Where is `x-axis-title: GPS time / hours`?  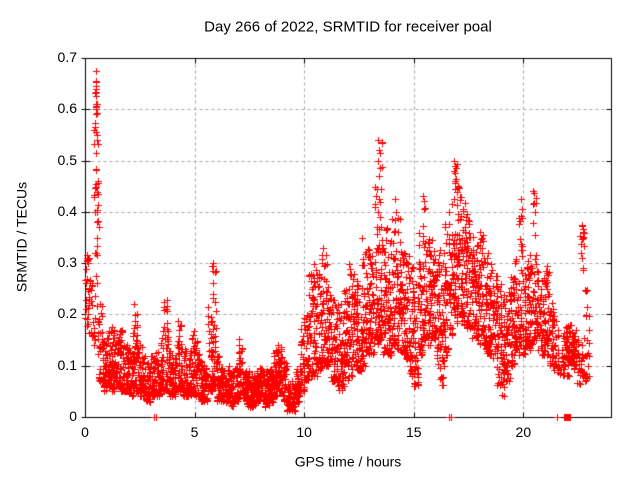
x-axis-title: GPS time / hours is located at coordinates (348, 461).